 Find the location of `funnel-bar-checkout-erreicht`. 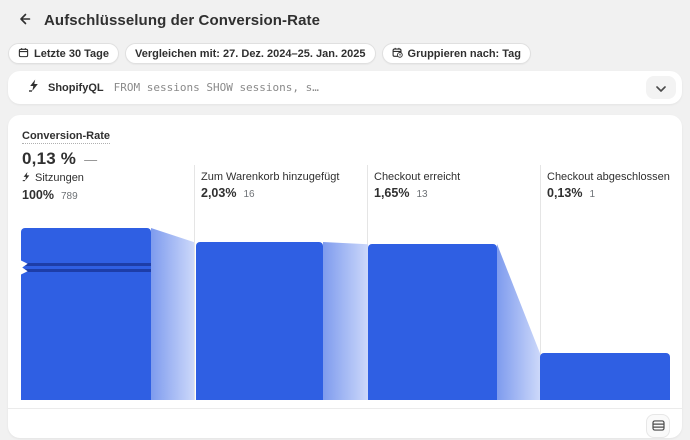

funnel-bar-checkout-erreicht is located at coordinates (432, 322).